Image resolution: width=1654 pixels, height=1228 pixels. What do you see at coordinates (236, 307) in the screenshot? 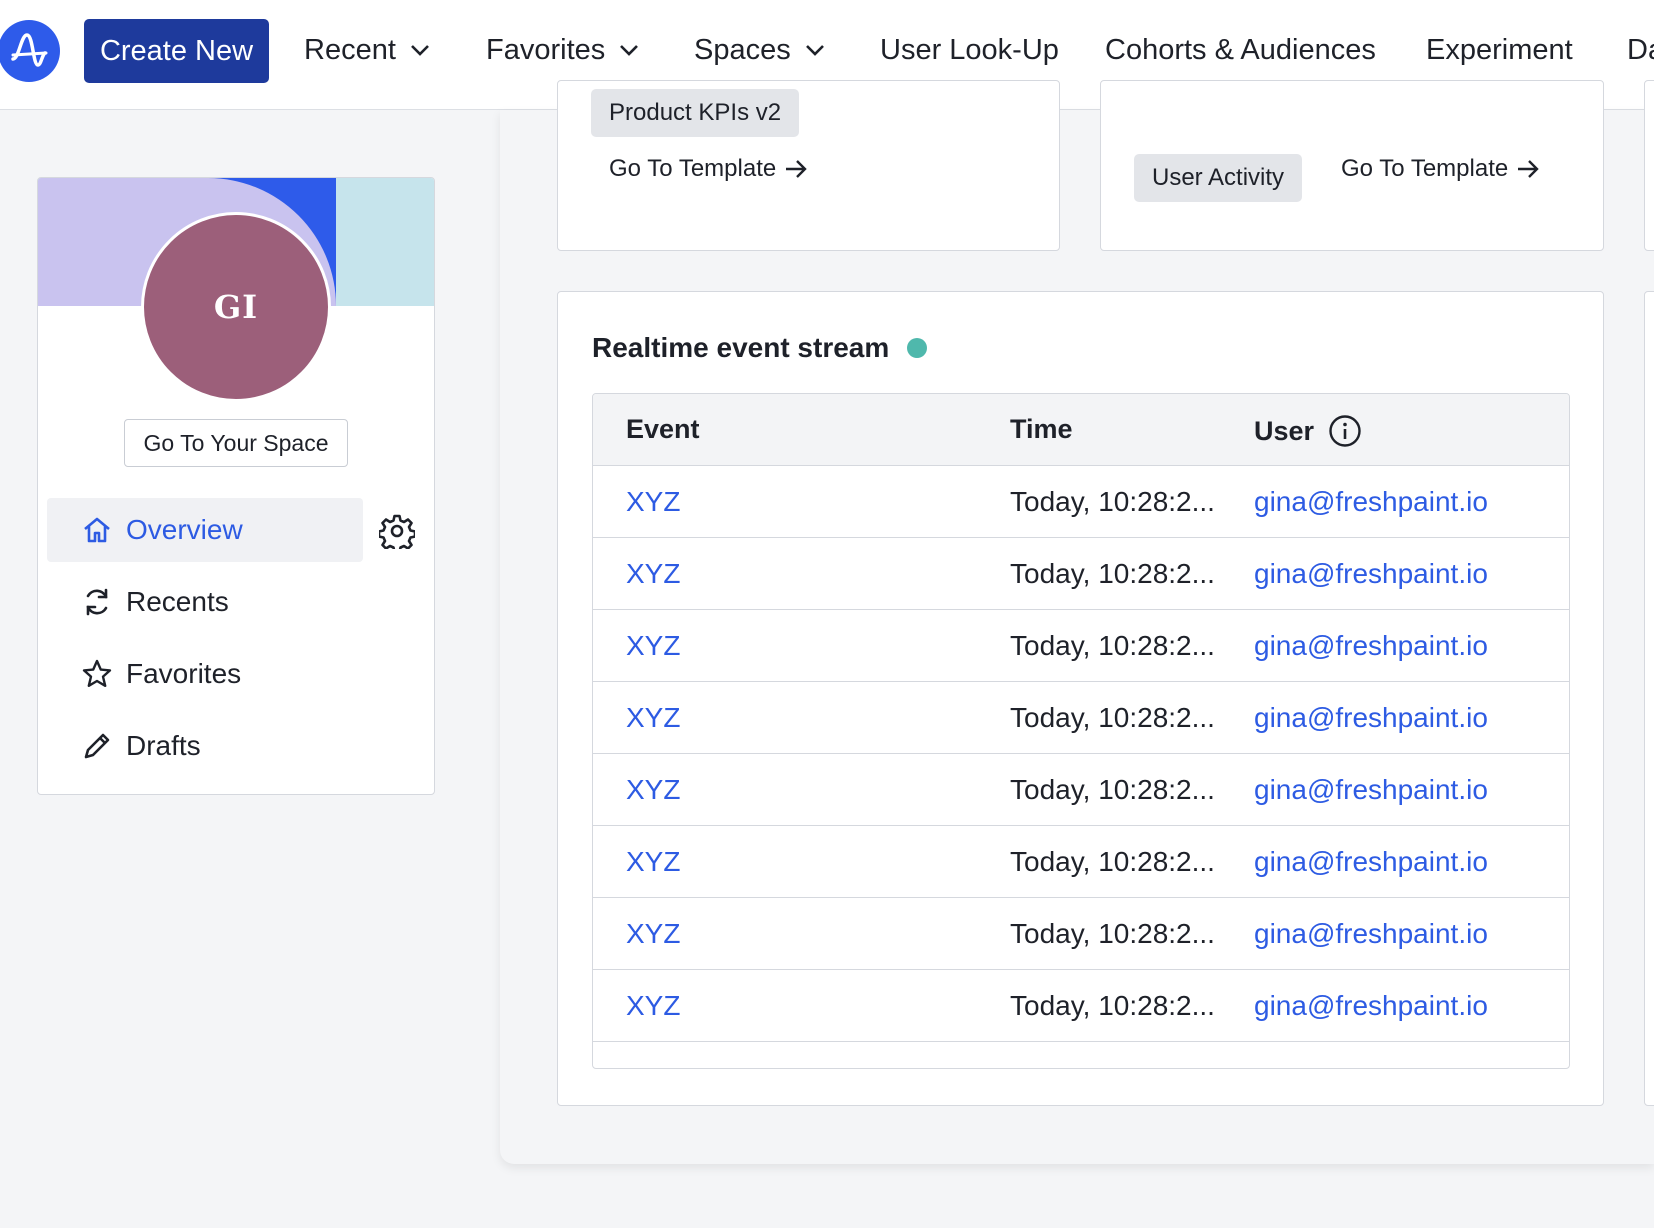
I see `avatar: GI` at bounding box center [236, 307].